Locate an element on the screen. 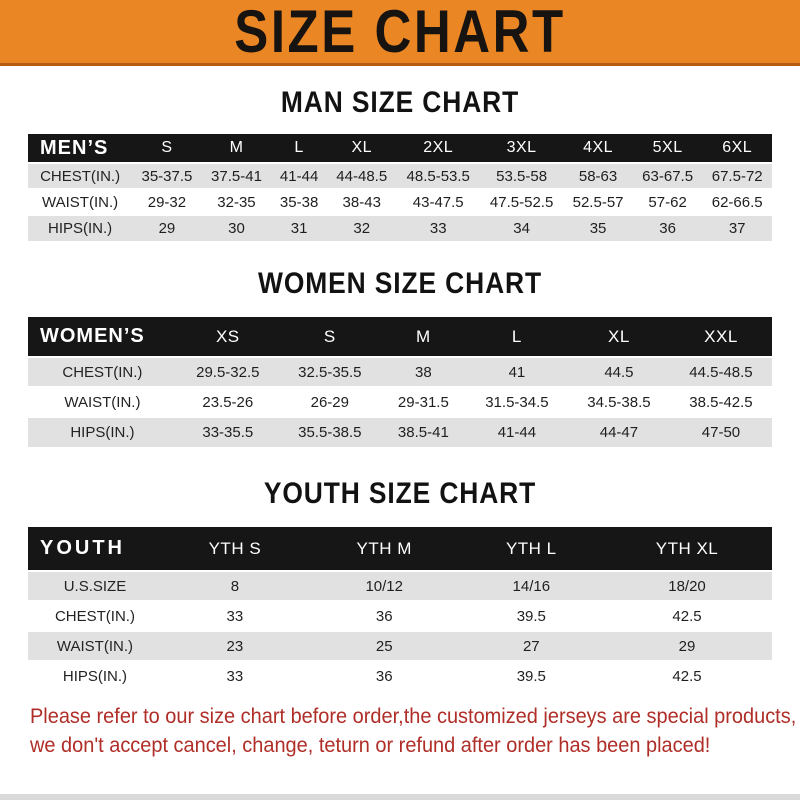  size-value-cell: 47-50 is located at coordinates (720, 431).